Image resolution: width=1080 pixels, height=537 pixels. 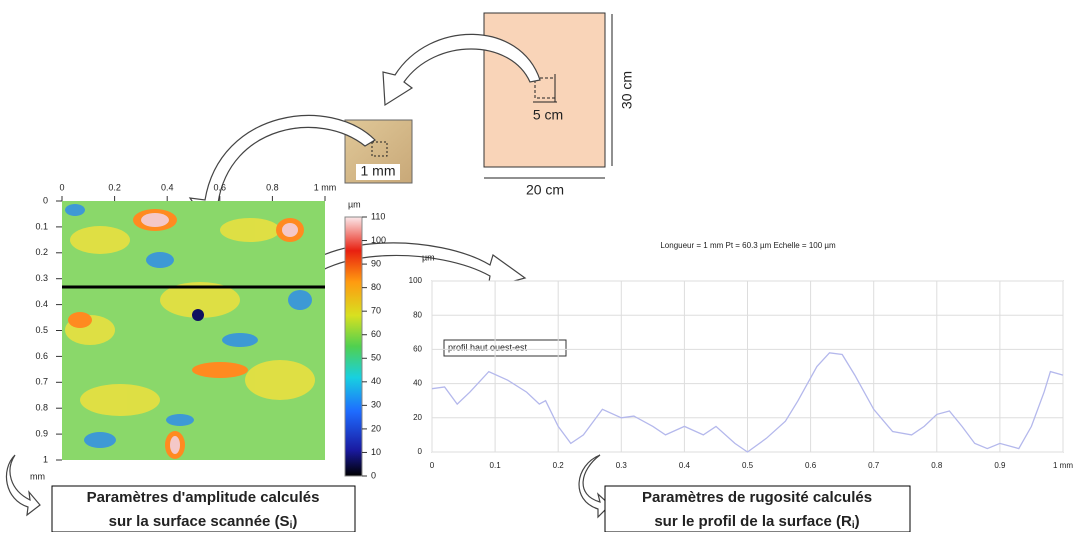 I want to click on colorbar-tick-label: 90, so click(x=376, y=263).